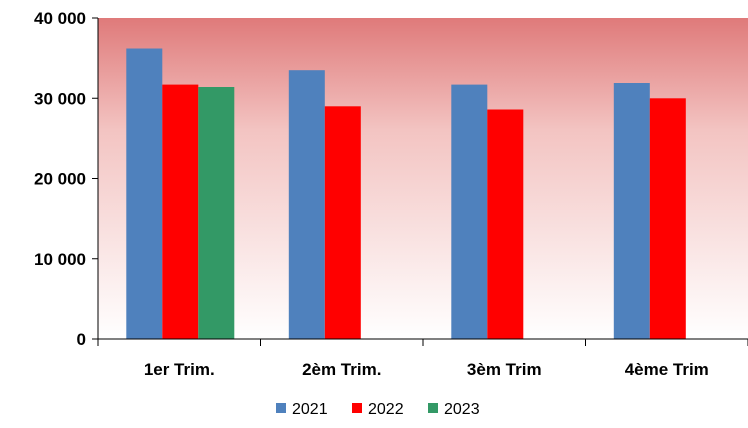 The height and width of the screenshot is (428, 748). What do you see at coordinates (60, 98) in the screenshot?
I see `y-tick-label: 30 000` at bounding box center [60, 98].